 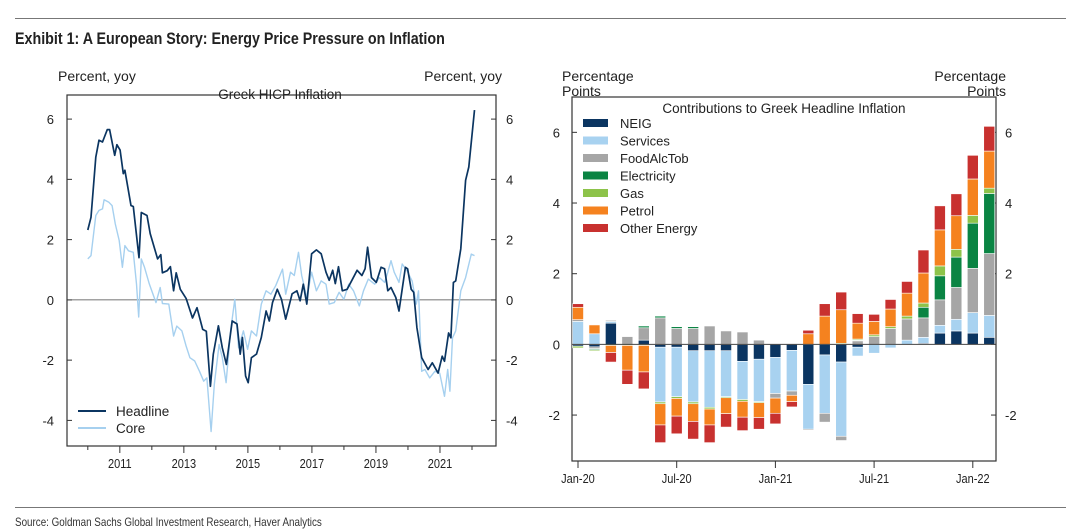 What do you see at coordinates (280, 94) in the screenshot?
I see `chart-title: Greek HICP Inflation` at bounding box center [280, 94].